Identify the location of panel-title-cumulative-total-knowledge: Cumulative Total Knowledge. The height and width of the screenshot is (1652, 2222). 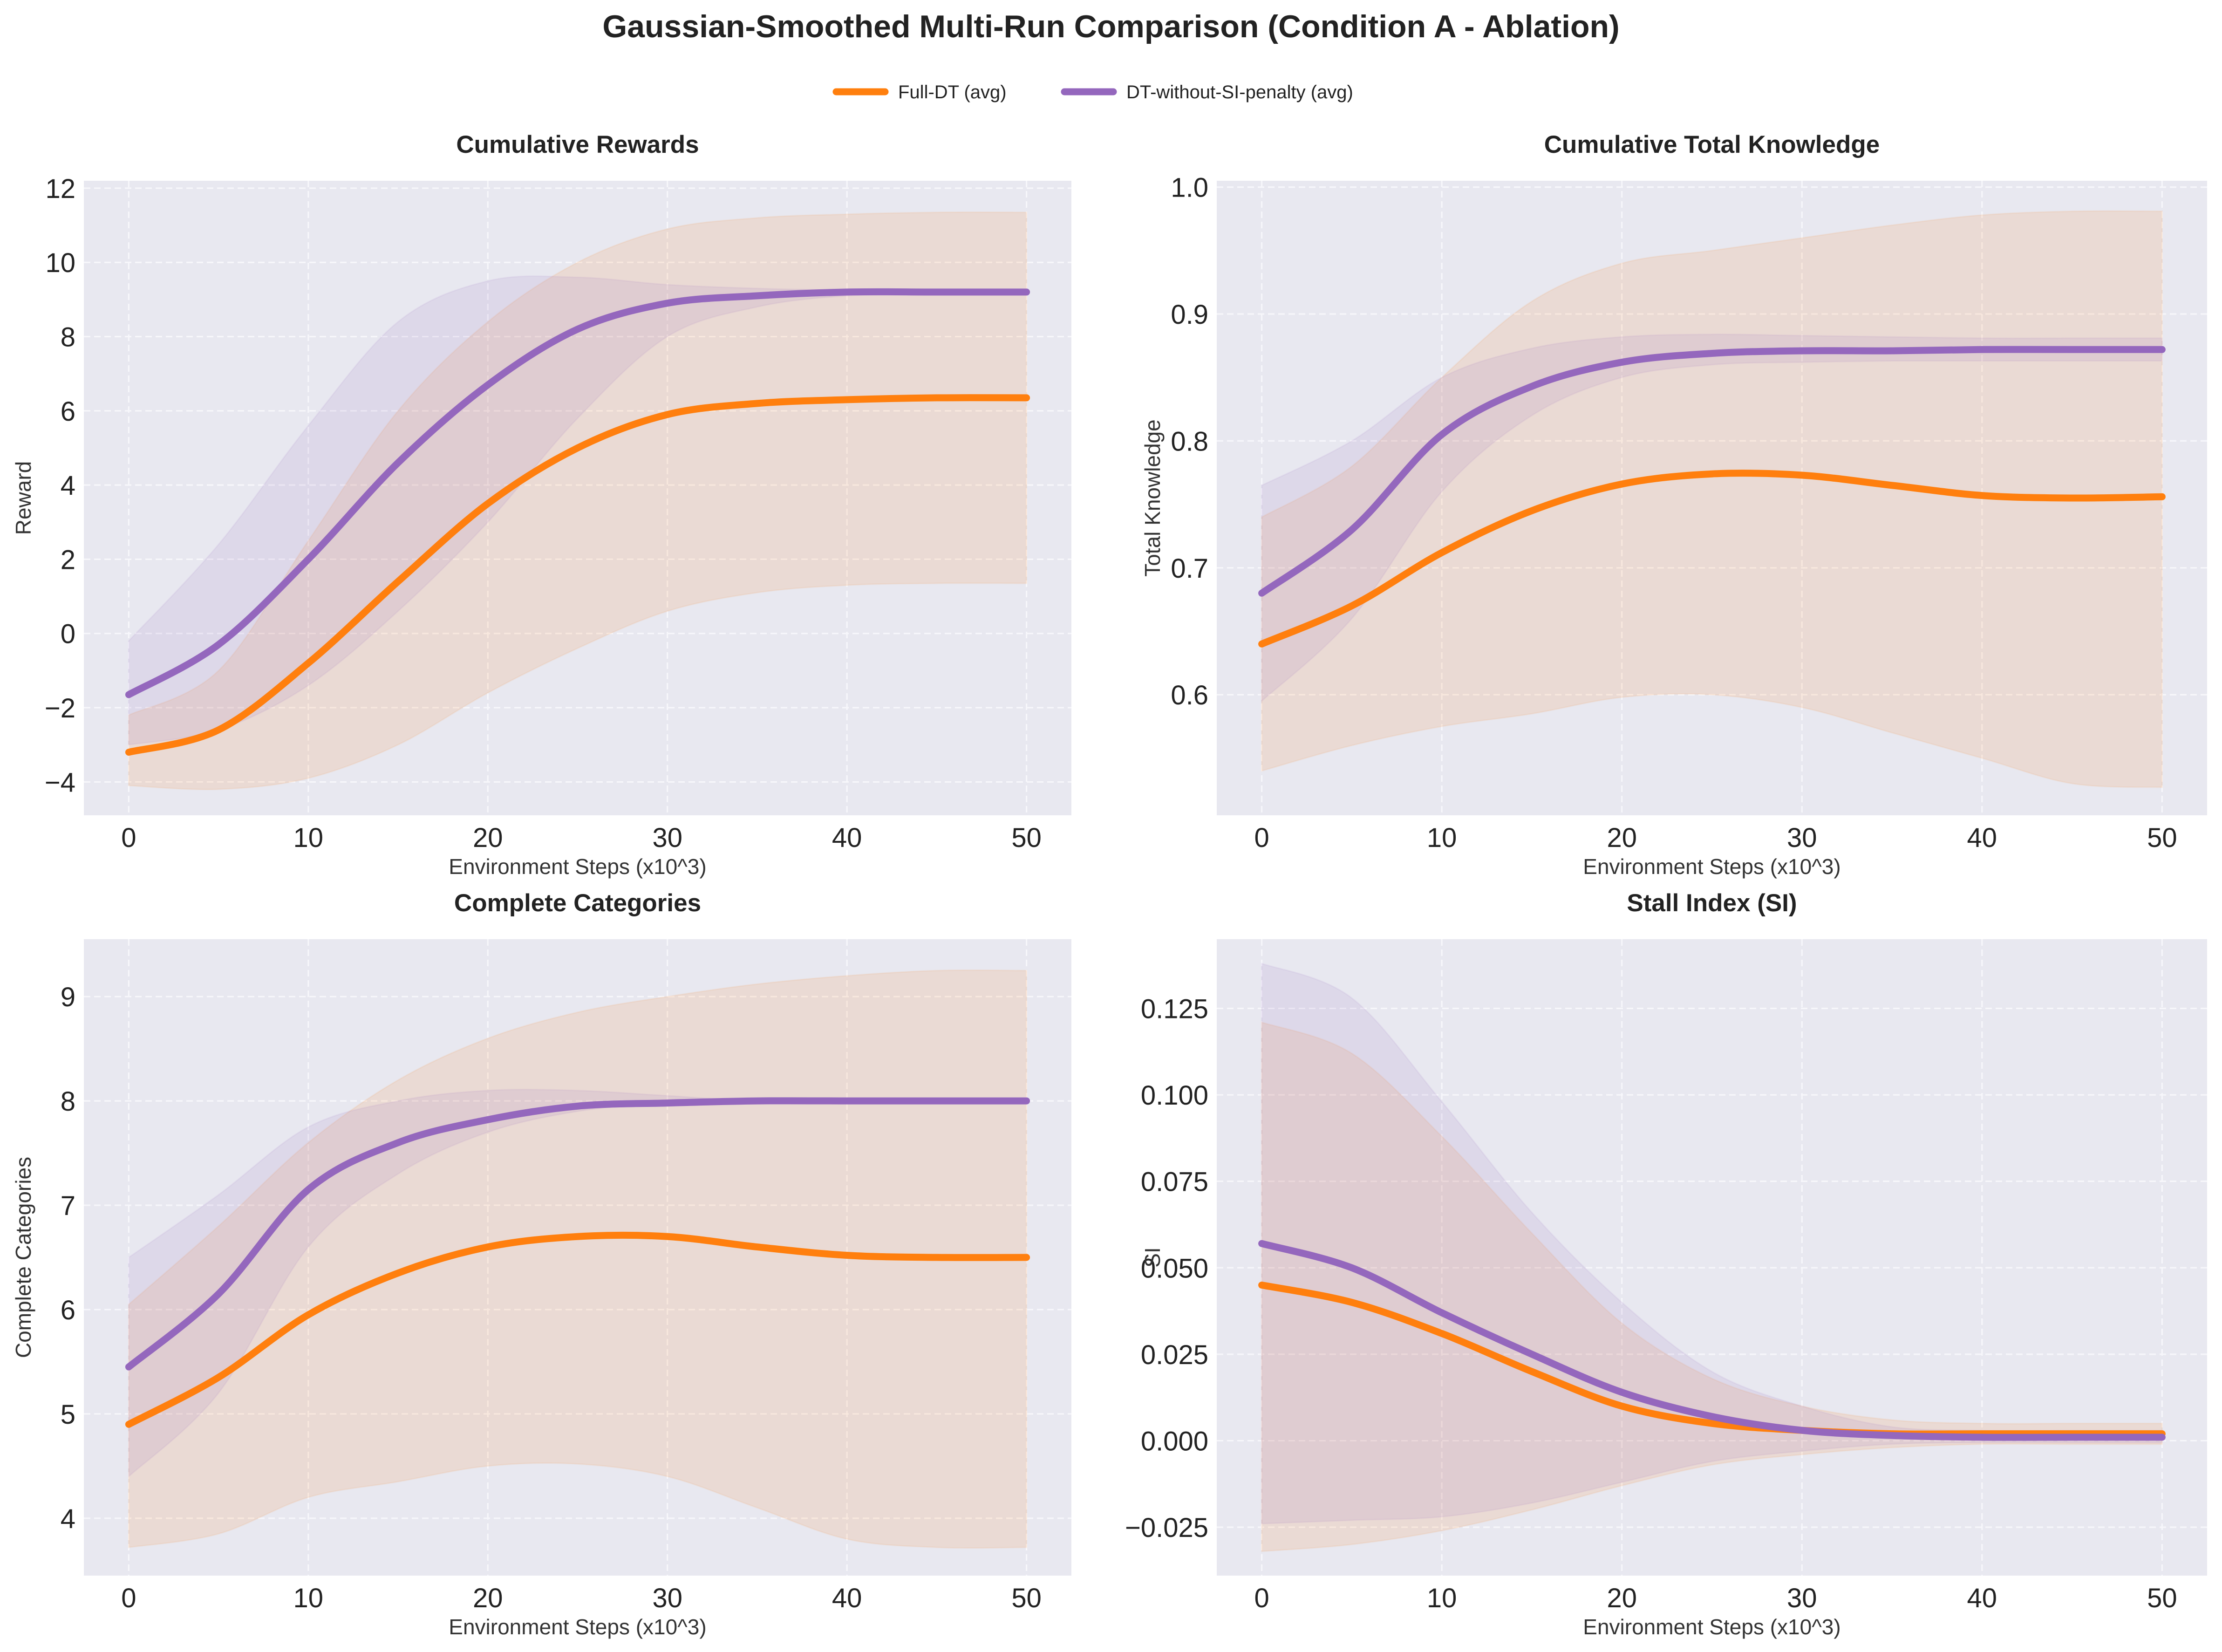
(1712, 144).